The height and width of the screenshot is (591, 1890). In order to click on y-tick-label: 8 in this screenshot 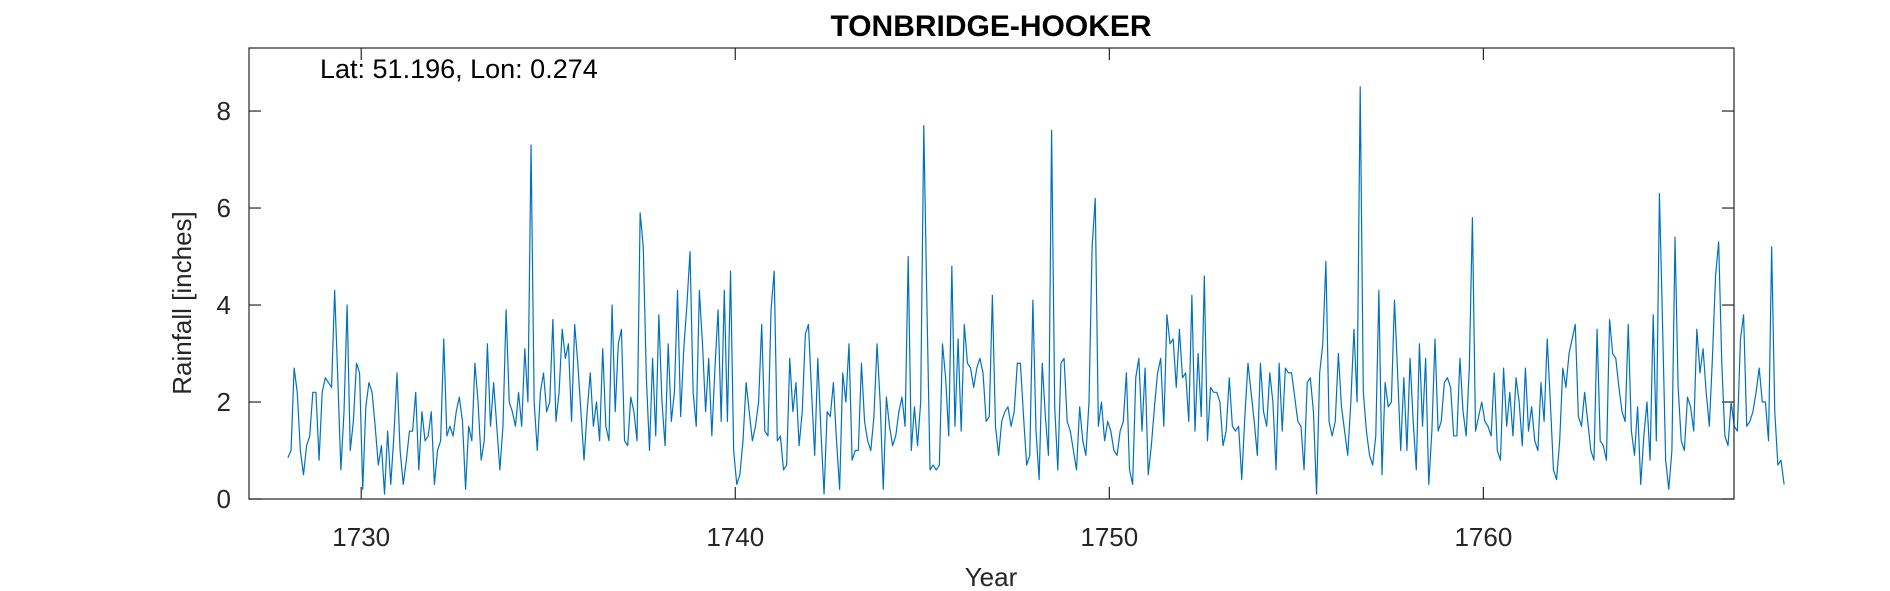, I will do `click(224, 111)`.